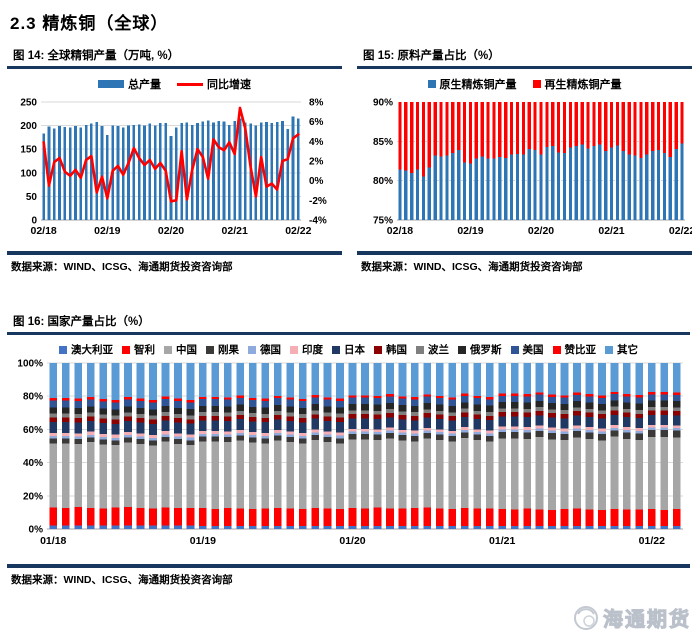 Image resolution: width=697 pixels, height=638 pixels. I want to click on figure14-bottom-rule, so click(174, 253).